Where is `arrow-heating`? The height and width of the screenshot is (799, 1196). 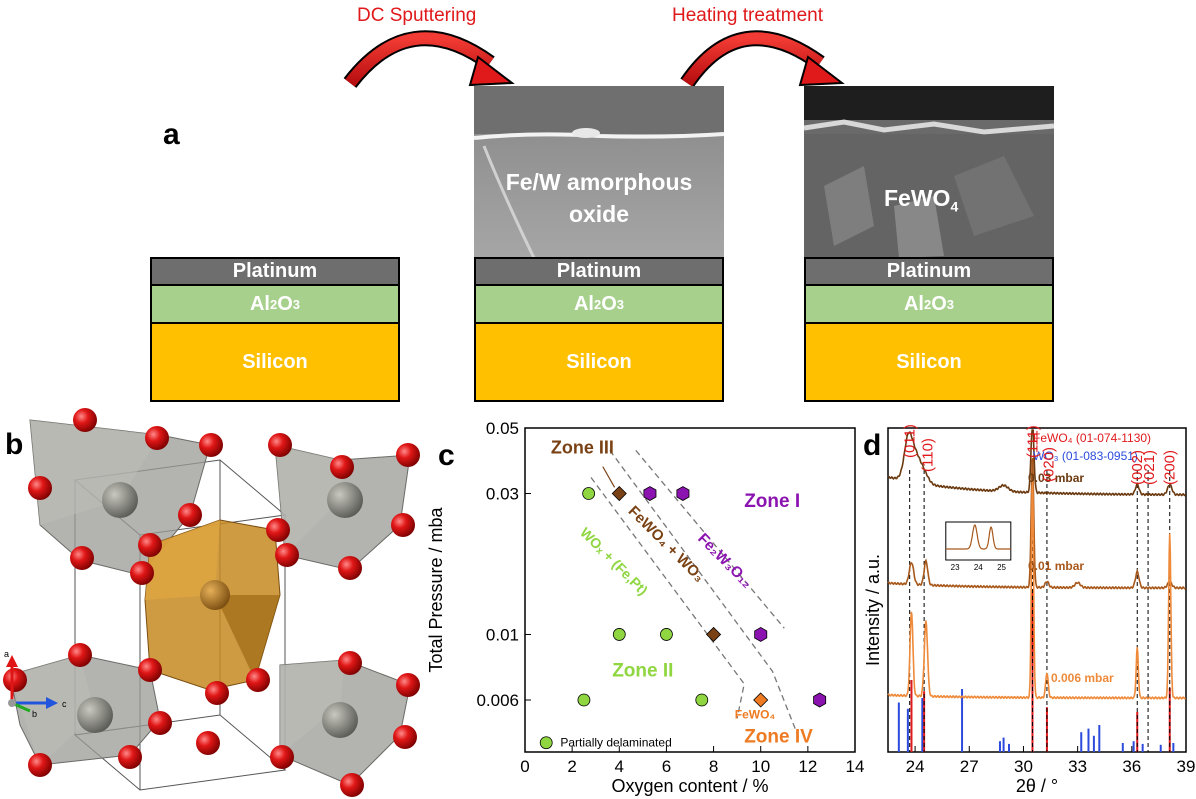 arrow-heating is located at coordinates (762, 59).